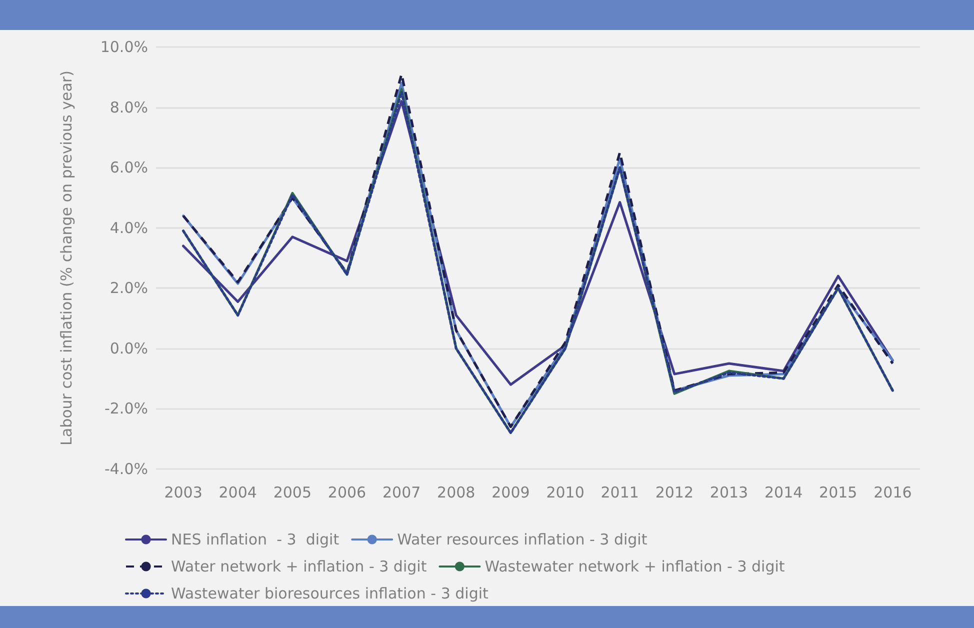 This screenshot has height=628, width=974. Describe the element at coordinates (299, 567) in the screenshot. I see `legend-label: Water network + inflation - 3 digit` at that location.